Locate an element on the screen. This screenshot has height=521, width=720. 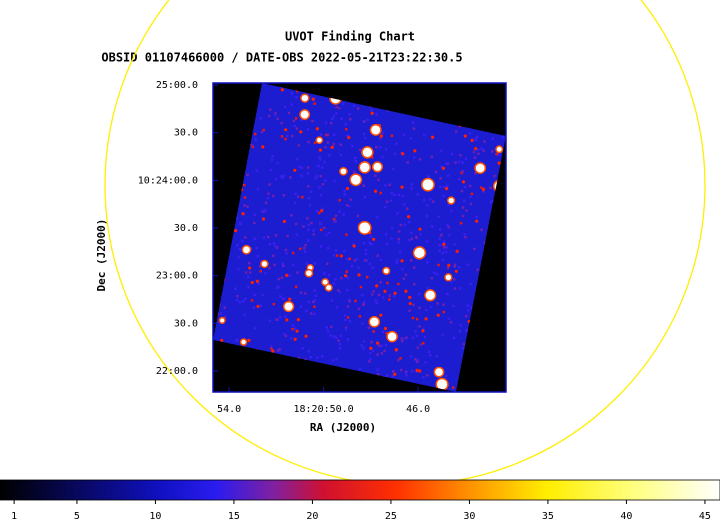
x-axis-label: RA (J2000) is located at coordinates (343, 427).